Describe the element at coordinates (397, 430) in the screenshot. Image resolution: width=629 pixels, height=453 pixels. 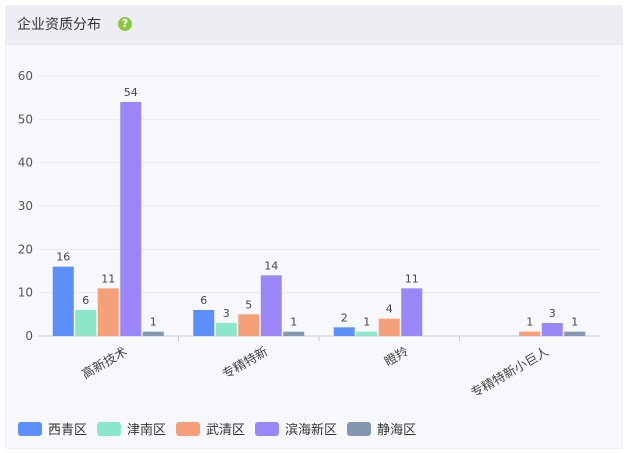
I see `legend-label: 静海区` at that location.